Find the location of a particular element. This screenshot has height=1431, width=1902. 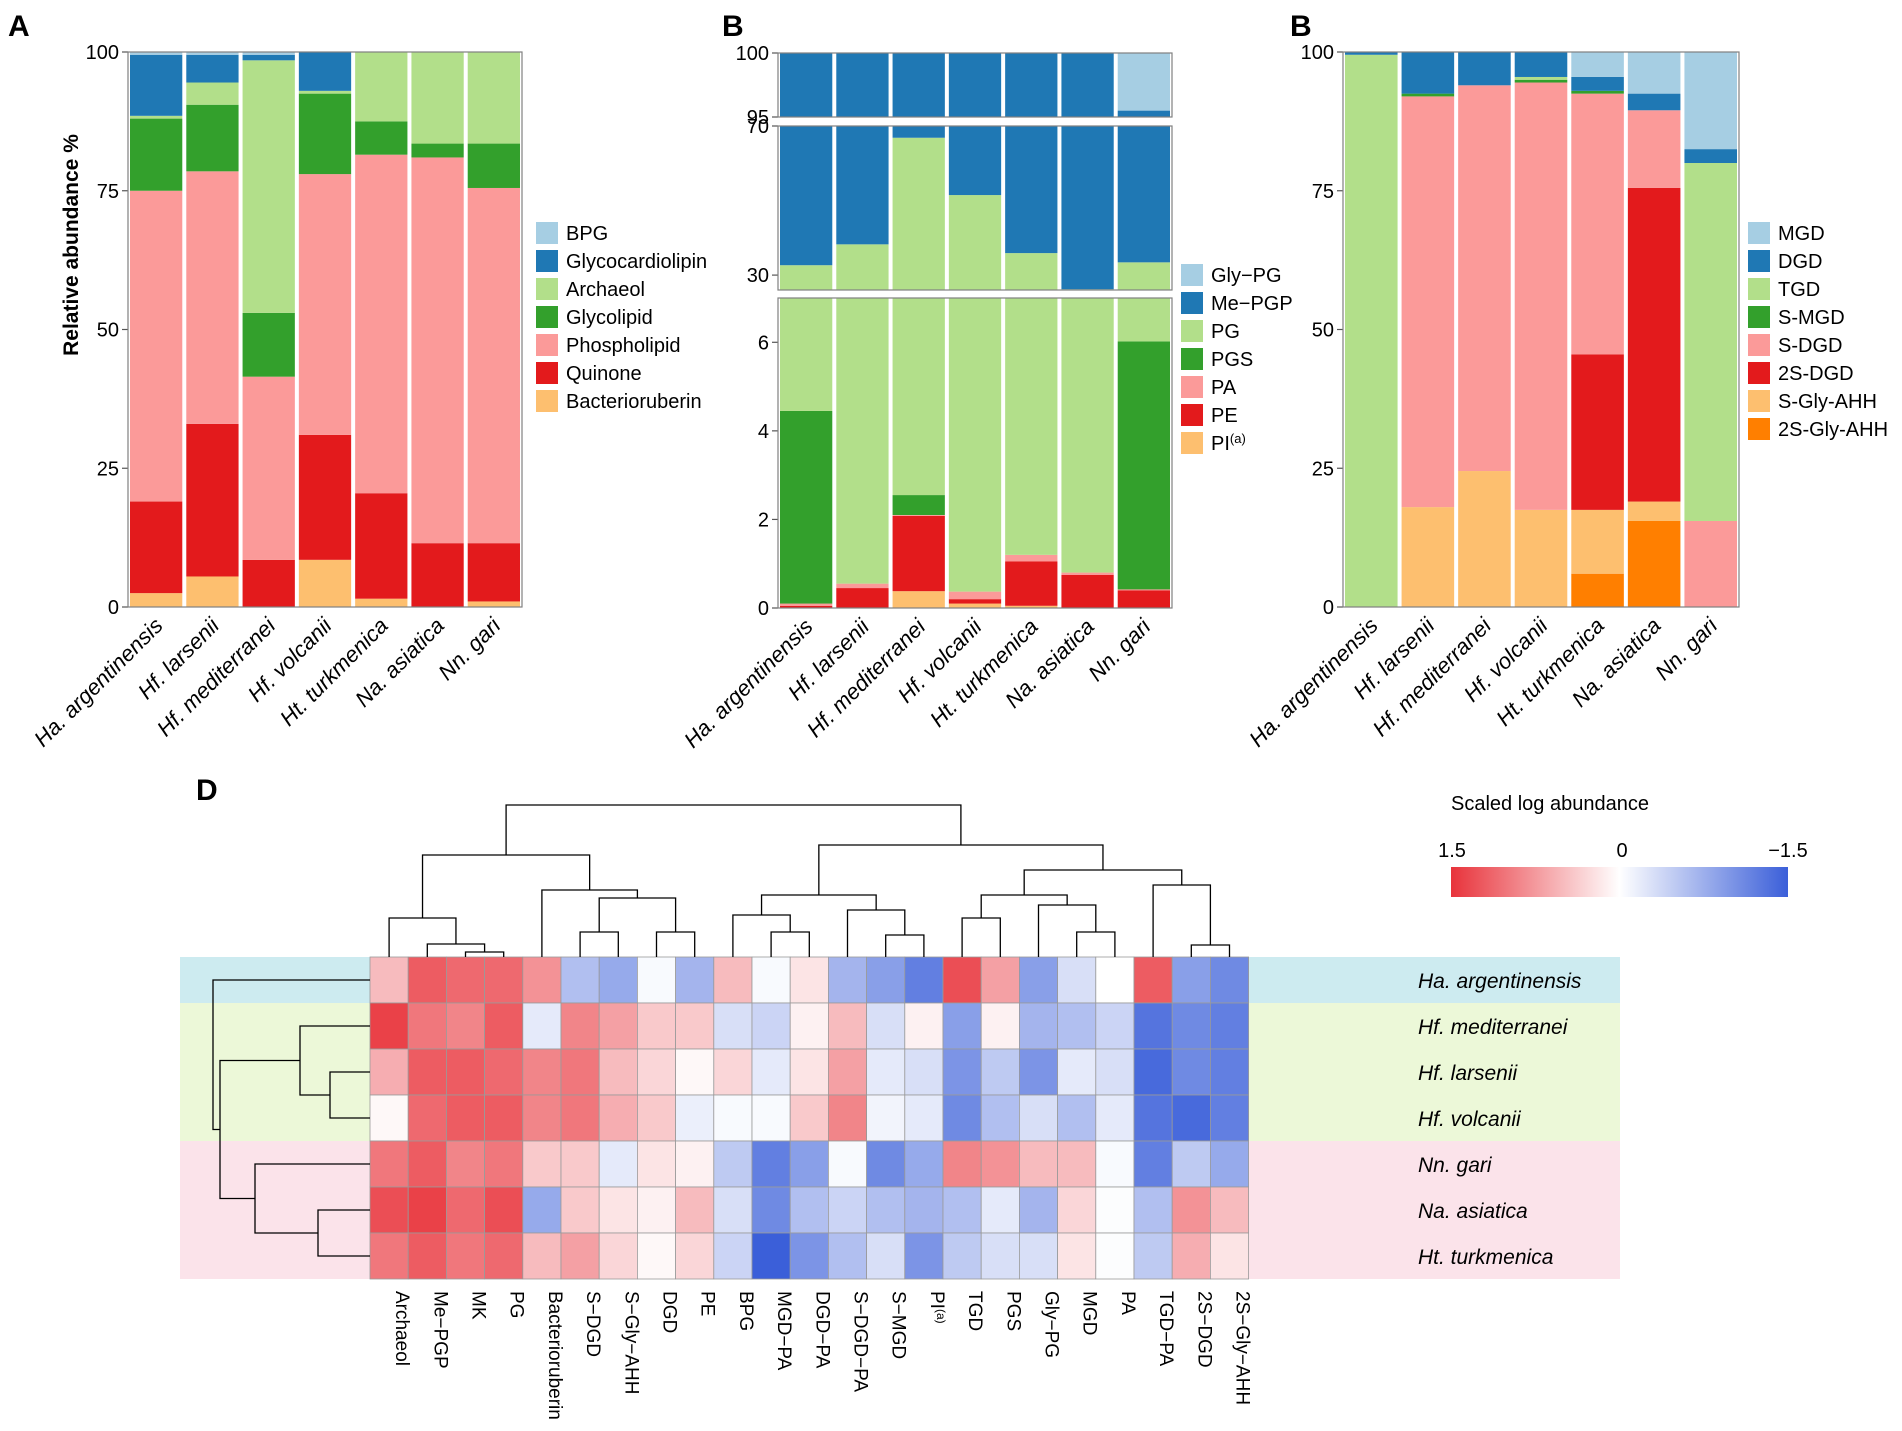

heatmap-row-label: Hf. mediterranei is located at coordinates (1493, 1027).